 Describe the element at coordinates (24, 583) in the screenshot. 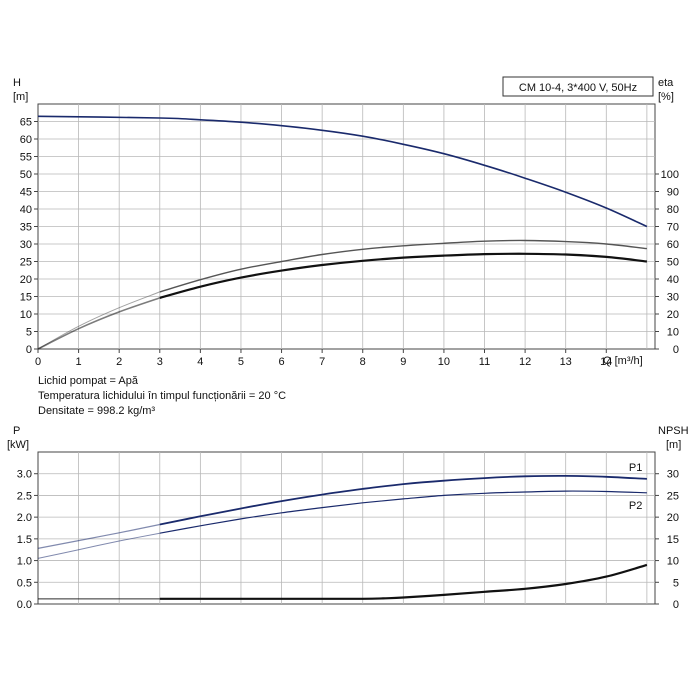

I see `left-tick-label: 0.5` at that location.